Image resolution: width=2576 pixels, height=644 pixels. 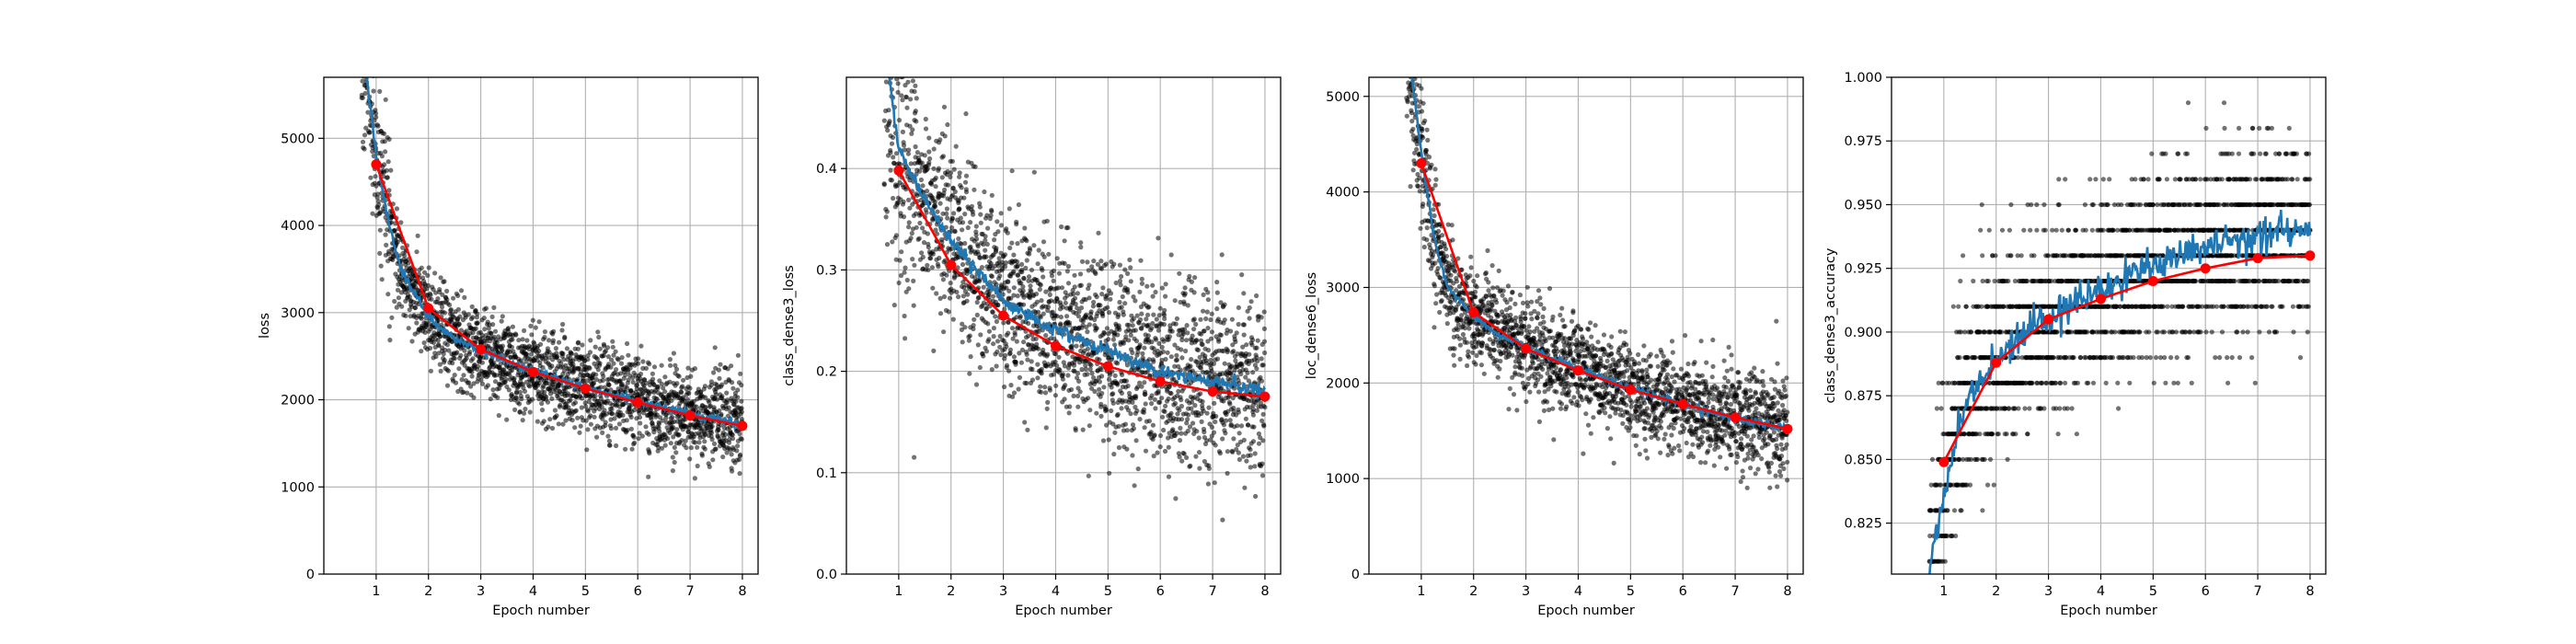 I want to click on x-tick-label: 5, so click(x=1108, y=591).